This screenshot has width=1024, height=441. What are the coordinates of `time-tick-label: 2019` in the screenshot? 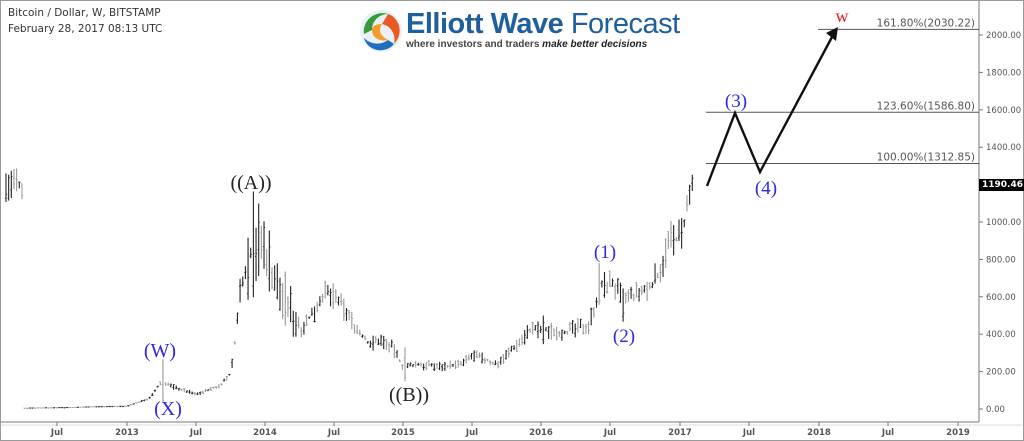 It's located at (958, 433).